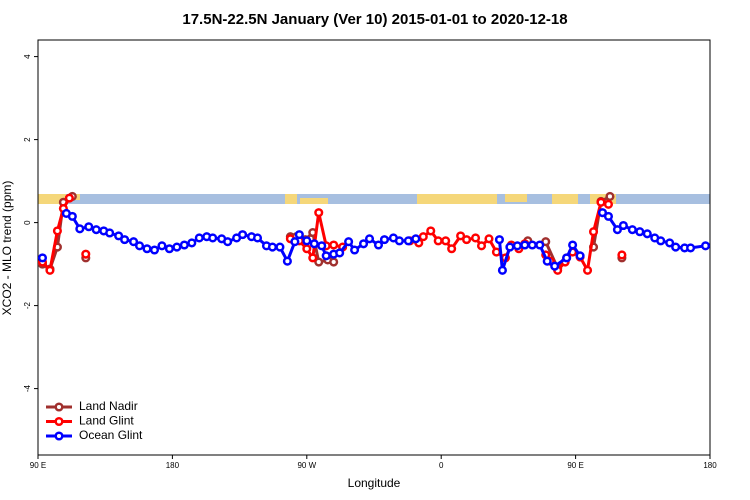  What do you see at coordinates (27, 56) in the screenshot?
I see `y-tick-label: 4` at bounding box center [27, 56].